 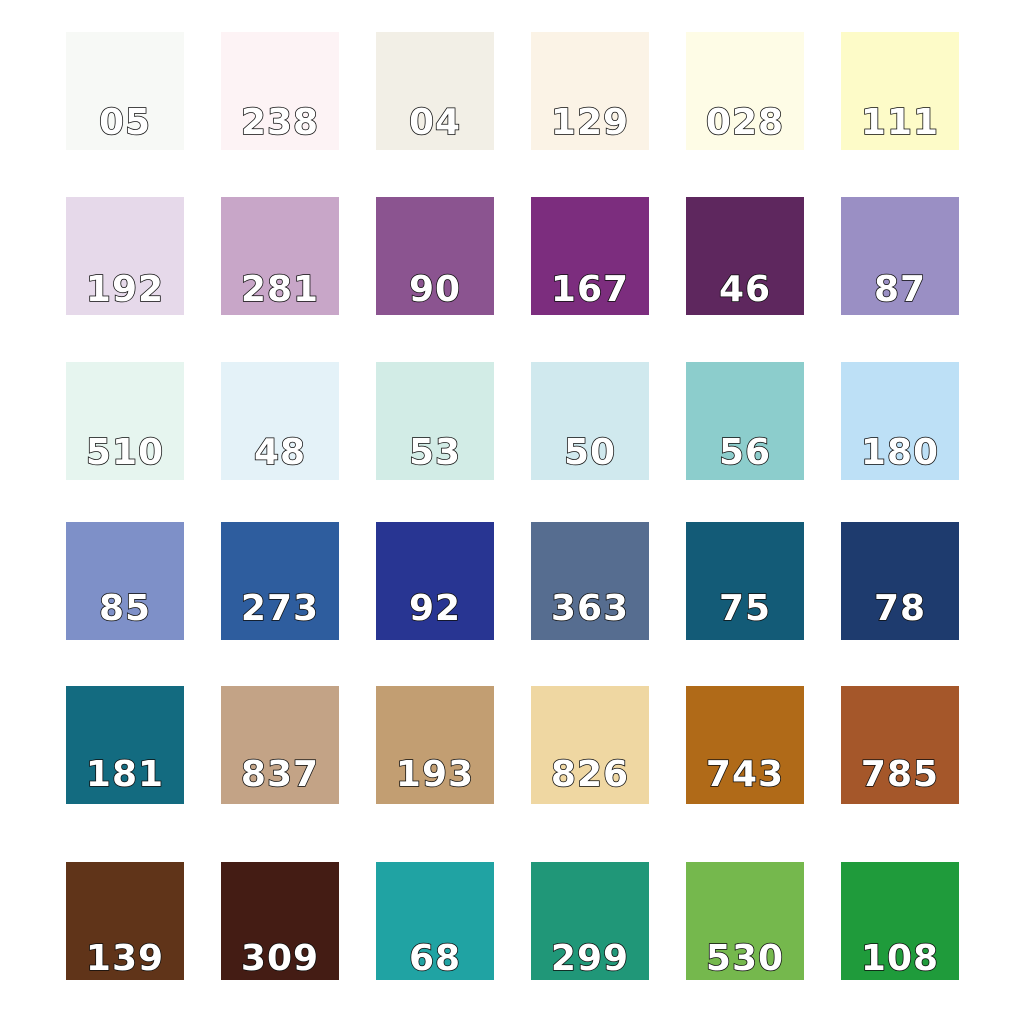 What do you see at coordinates (125, 421) in the screenshot?
I see `color-swatch: 510` at bounding box center [125, 421].